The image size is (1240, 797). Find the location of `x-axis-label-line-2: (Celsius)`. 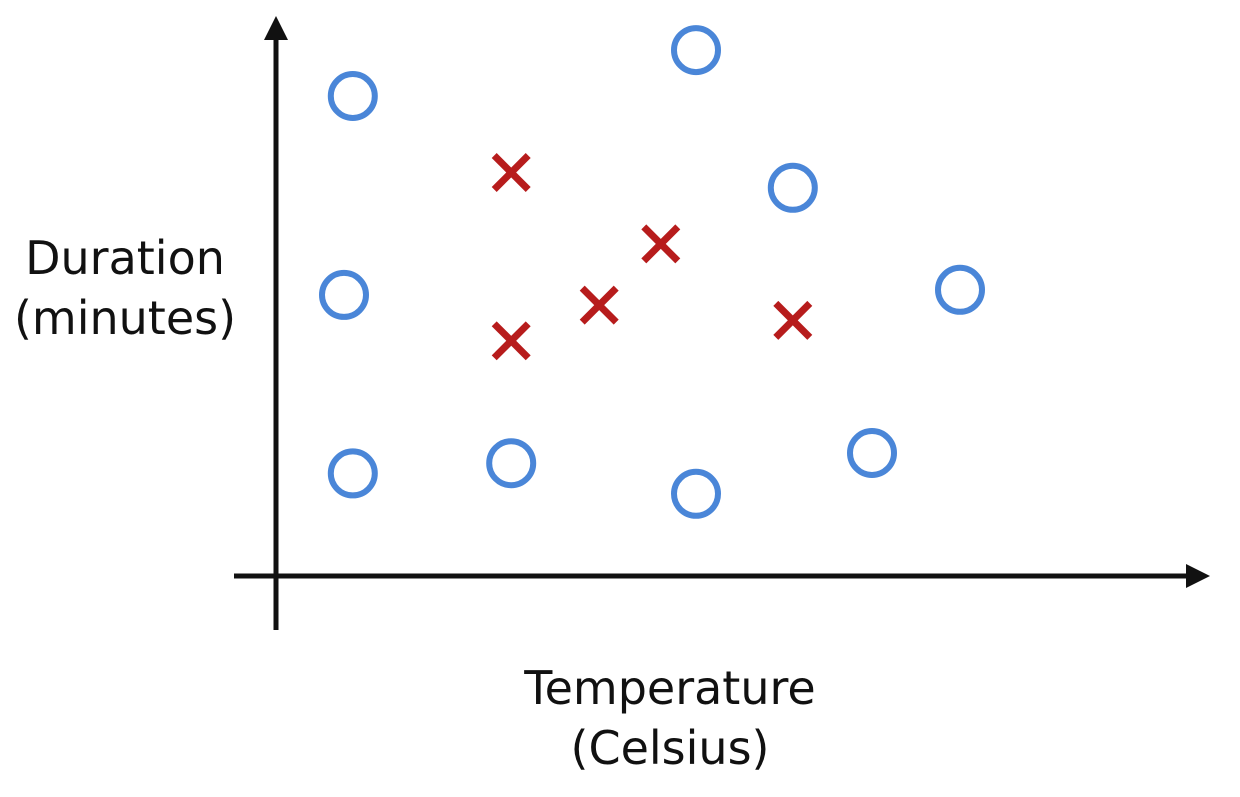

x-axis-label-line-2: (Celsius) is located at coordinates (670, 748).